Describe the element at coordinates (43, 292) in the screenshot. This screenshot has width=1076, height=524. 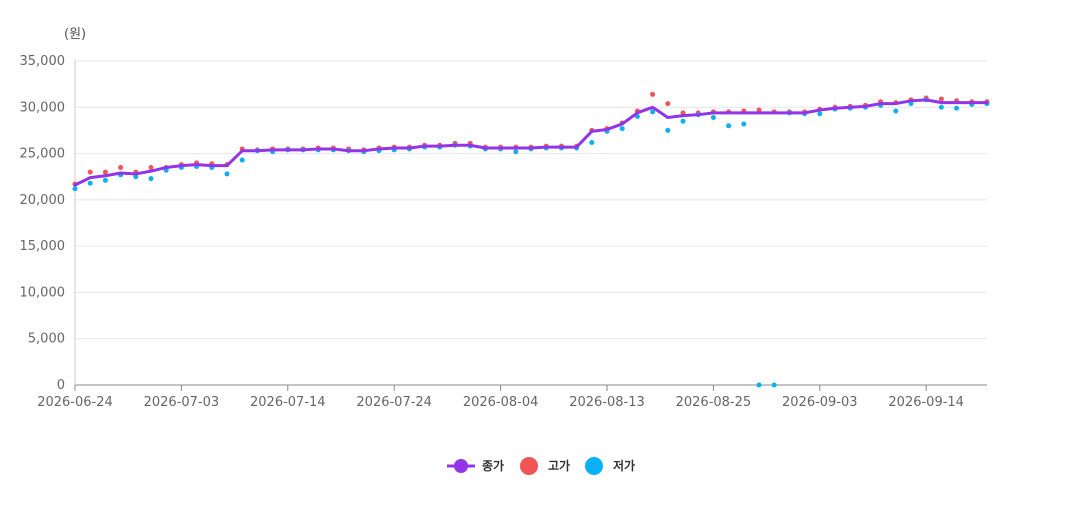
I see `y-tick-label: 10,000` at that location.